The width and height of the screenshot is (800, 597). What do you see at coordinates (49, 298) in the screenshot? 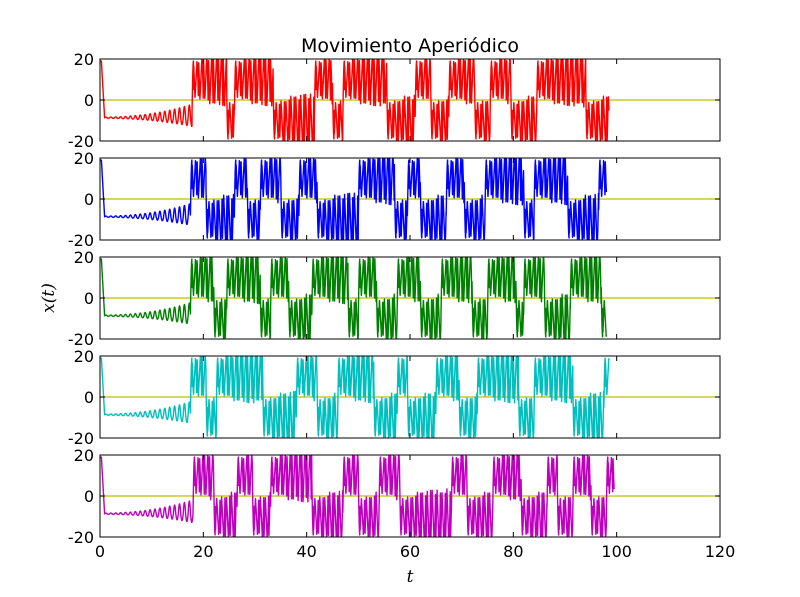
I see `y-axis-label: x(t)` at bounding box center [49, 298].